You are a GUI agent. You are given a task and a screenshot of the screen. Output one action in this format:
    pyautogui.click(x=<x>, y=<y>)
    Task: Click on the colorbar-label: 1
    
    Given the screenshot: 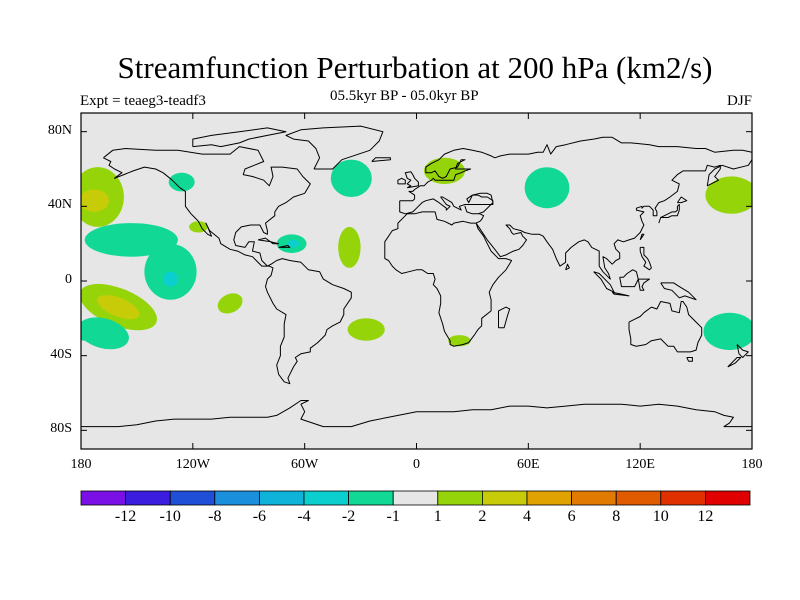 What is the action you would take?
    pyautogui.click(x=437, y=516)
    